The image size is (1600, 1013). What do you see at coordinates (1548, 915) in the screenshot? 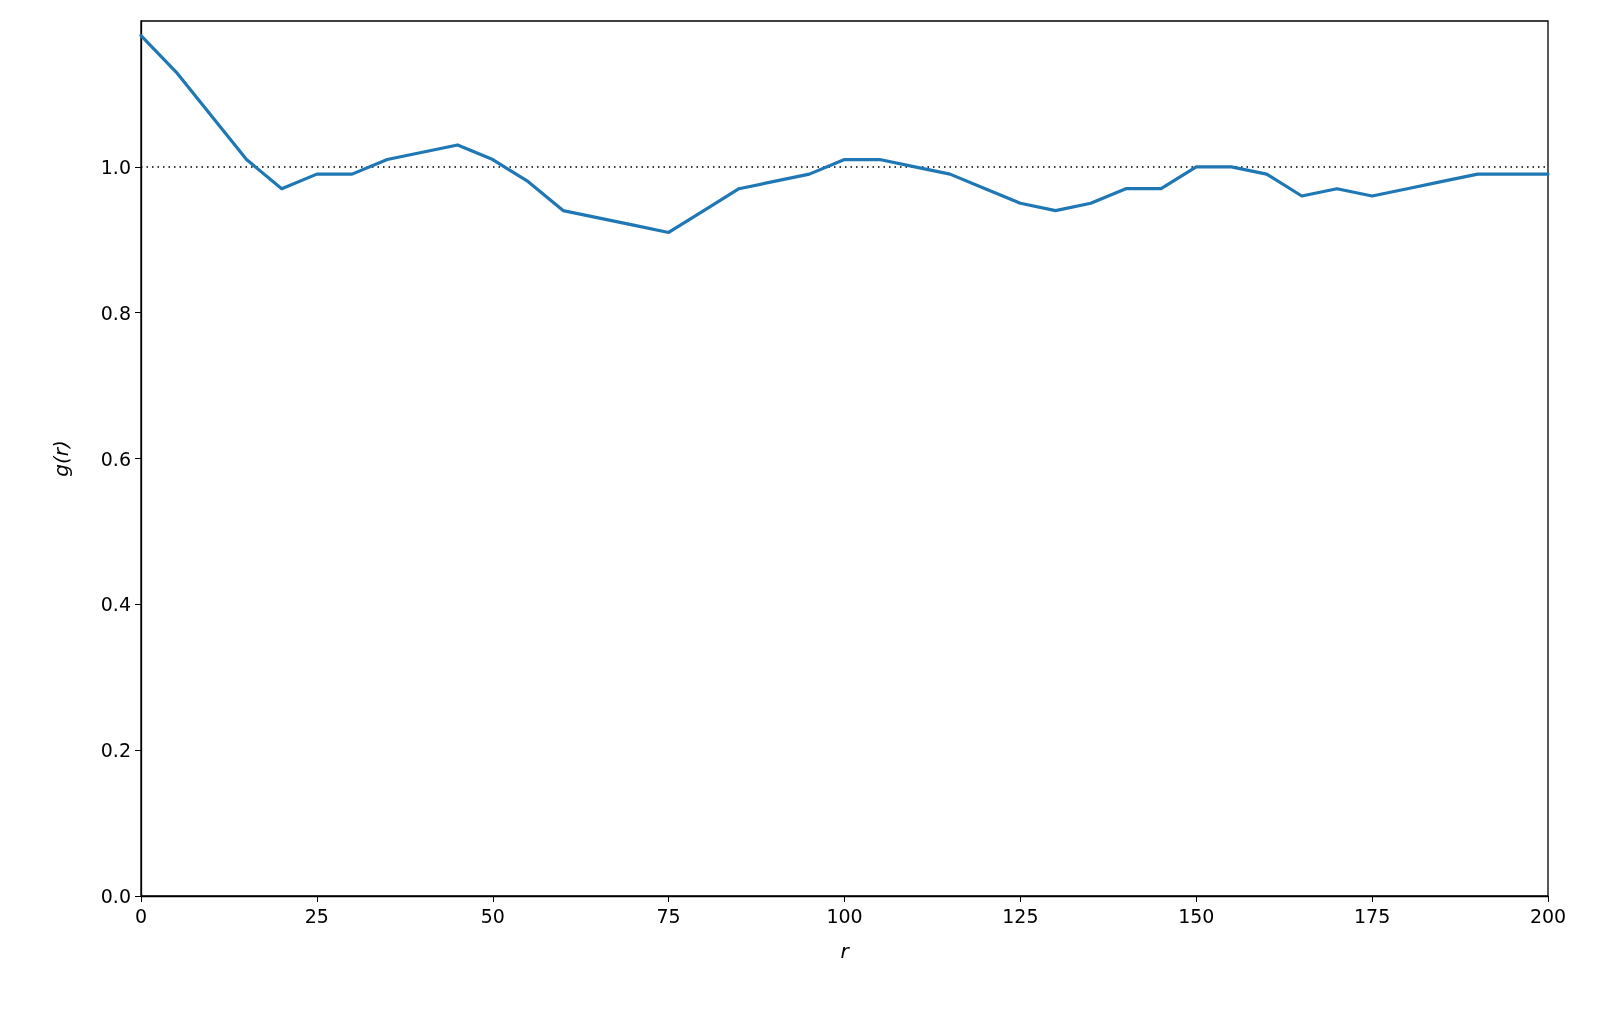
I see `x-tick-label: 200` at bounding box center [1548, 915].